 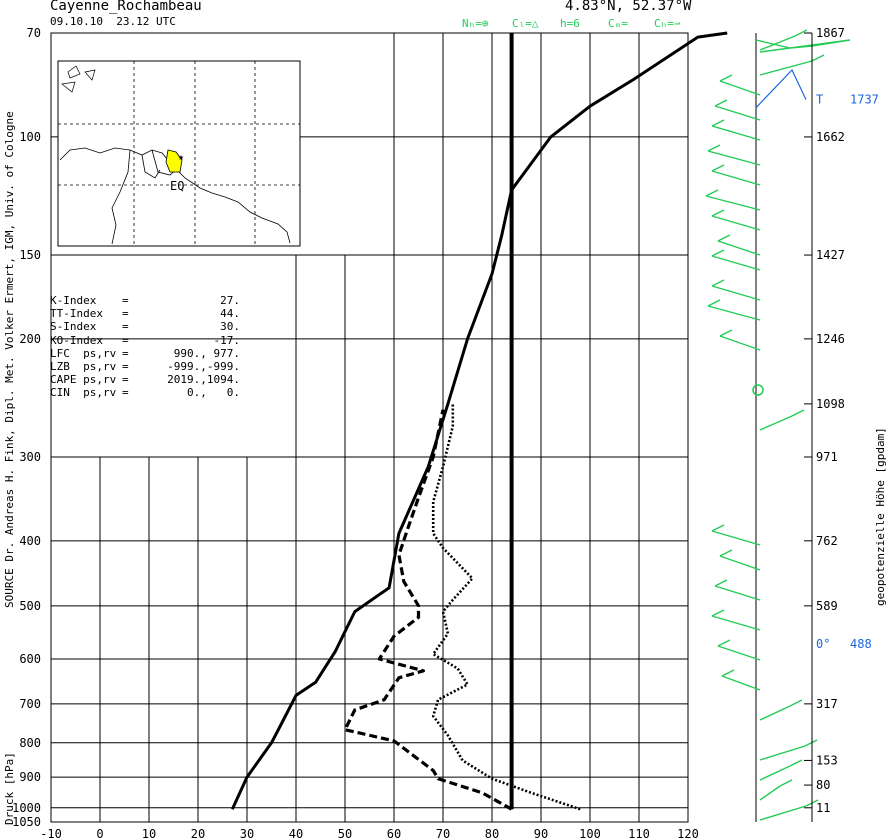 What do you see at coordinates (830, 33) in the screenshot?
I see `height-tick-label: 1867` at bounding box center [830, 33].